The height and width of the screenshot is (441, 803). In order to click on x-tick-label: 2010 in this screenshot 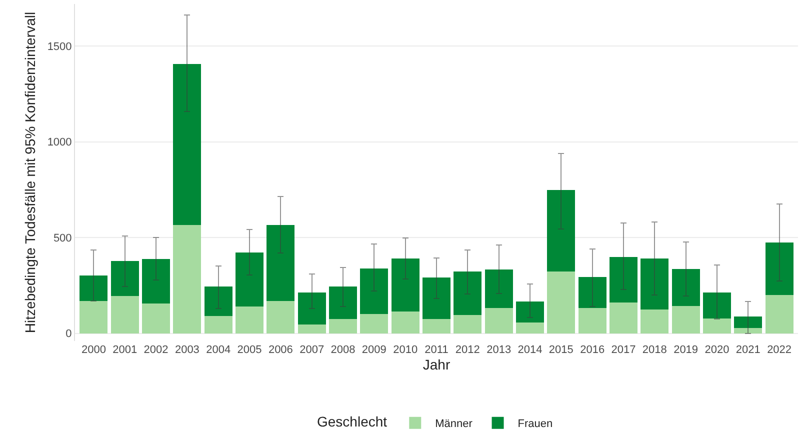, I will do `click(405, 350)`.